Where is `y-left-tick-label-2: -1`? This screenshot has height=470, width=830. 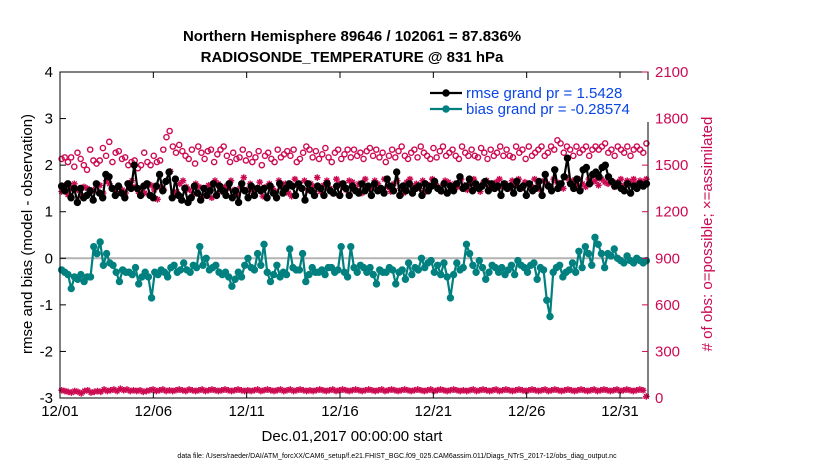 y-left-tick-label-2: -1 is located at coordinates (46, 305).